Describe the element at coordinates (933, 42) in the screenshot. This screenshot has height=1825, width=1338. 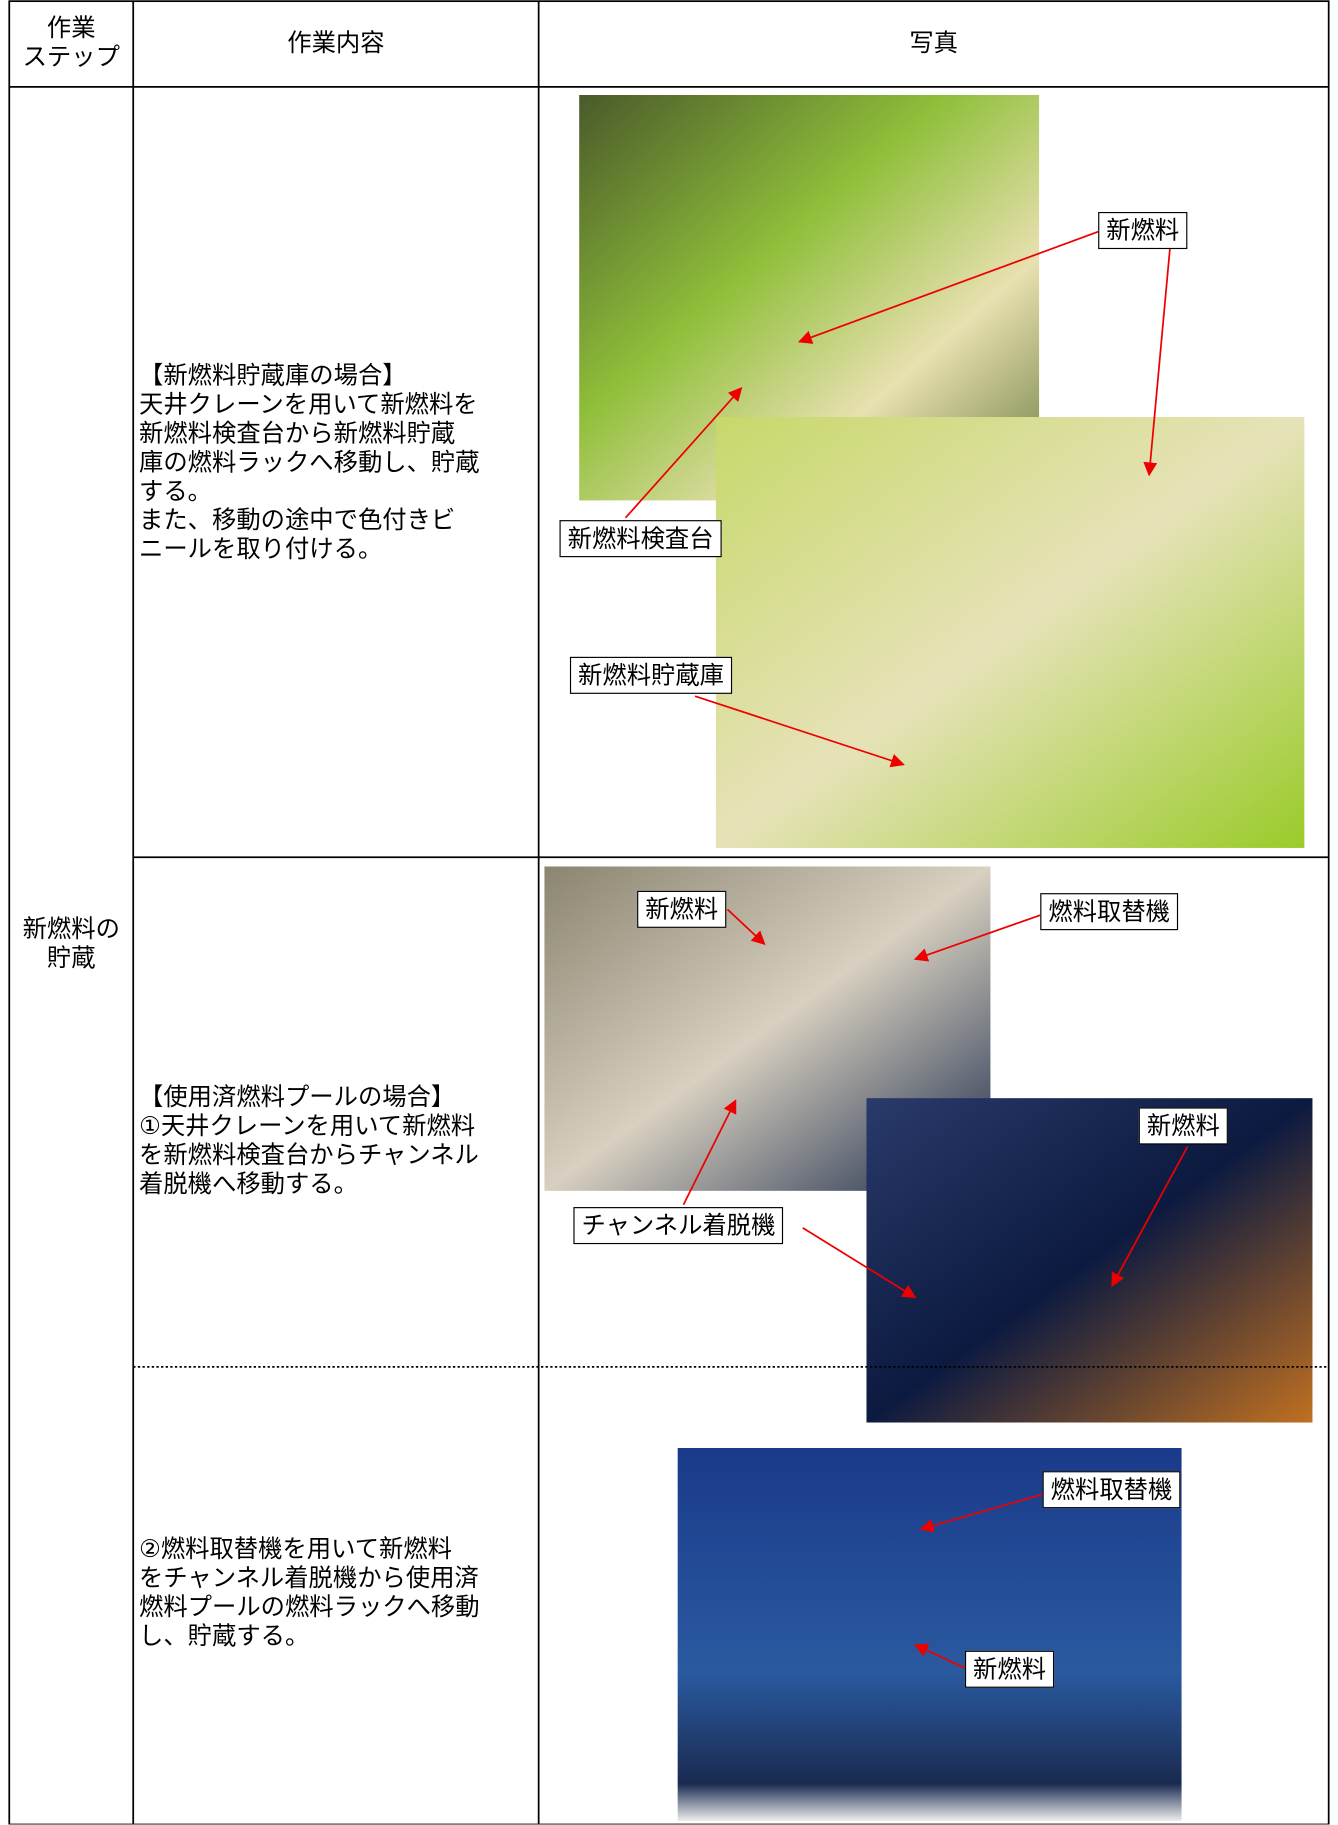
I see `header-photo: 写真` at that location.